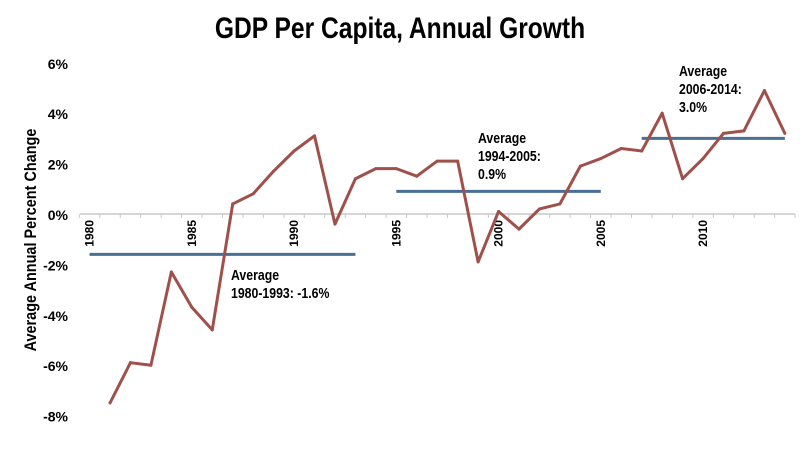 This screenshot has height=453, width=800. Describe the element at coordinates (55, 417) in the screenshot. I see `y-tick-label: -8%` at that location.